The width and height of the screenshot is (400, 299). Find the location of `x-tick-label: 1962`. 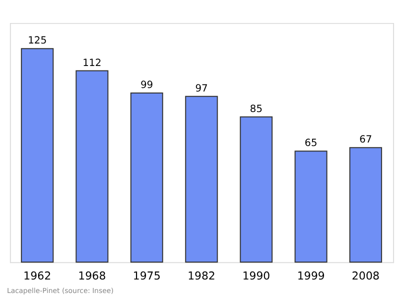

x-tick-label: 1962 is located at coordinates (37, 276).